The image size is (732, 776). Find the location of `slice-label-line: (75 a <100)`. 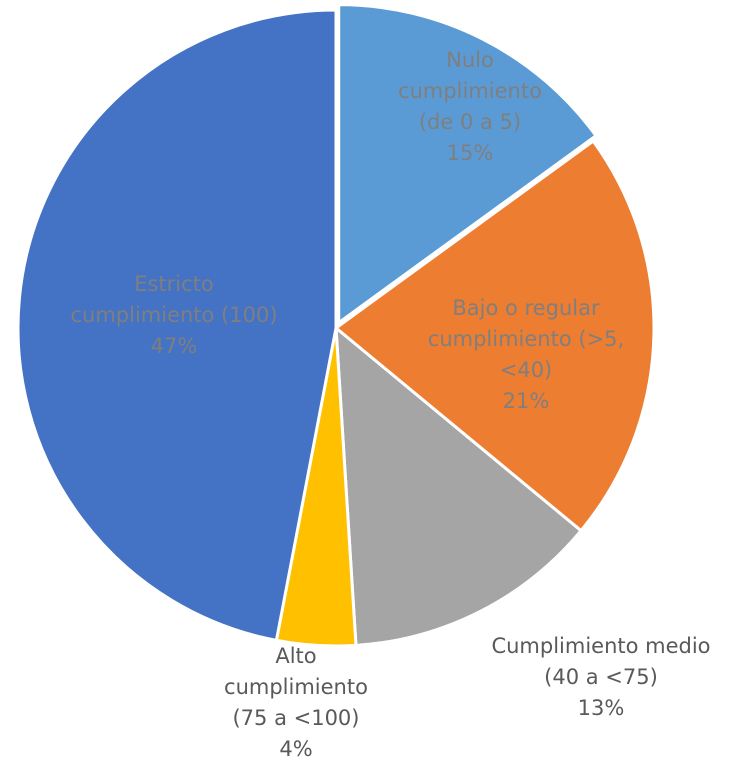

slice-label-line: (75 a <100) is located at coordinates (295, 718).